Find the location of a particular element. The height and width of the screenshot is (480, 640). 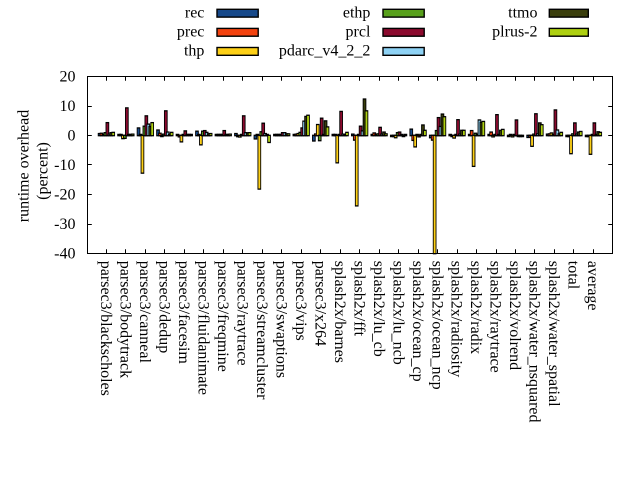

svg-text: -10 is located at coordinates (64, 165).